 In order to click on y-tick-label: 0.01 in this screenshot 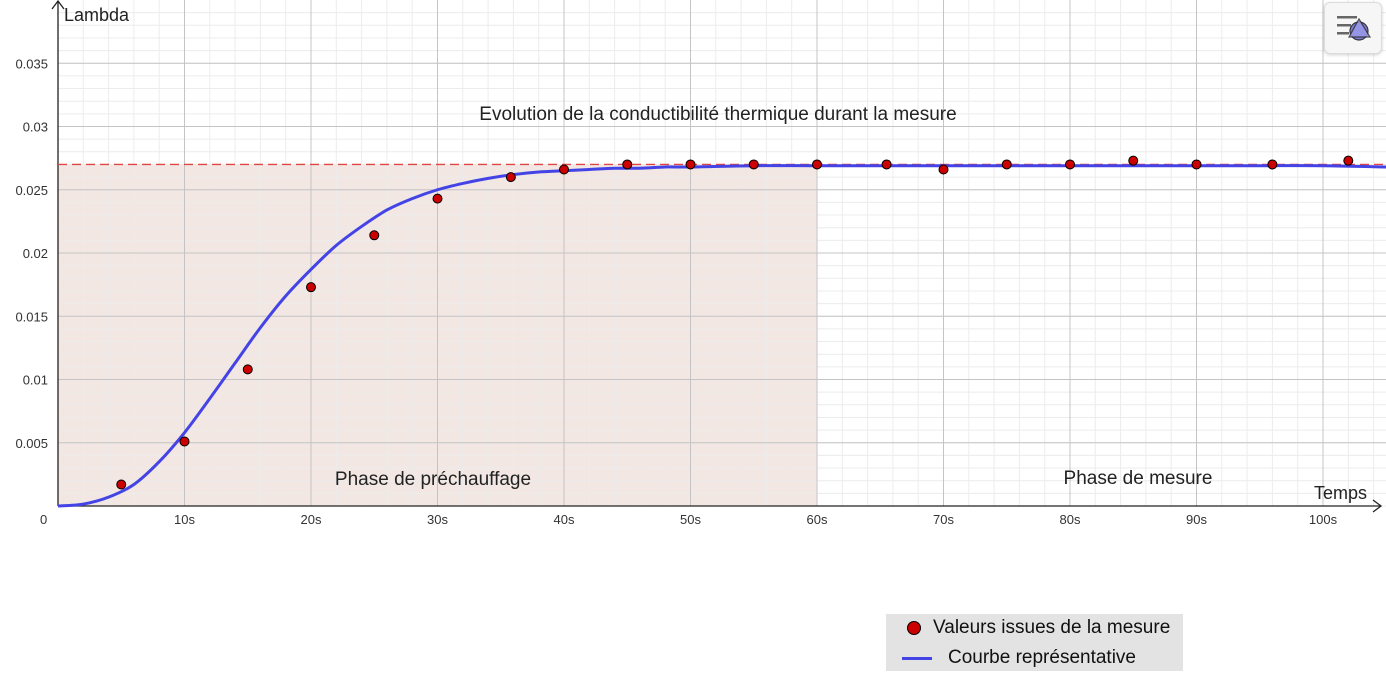, I will do `click(35, 380)`.